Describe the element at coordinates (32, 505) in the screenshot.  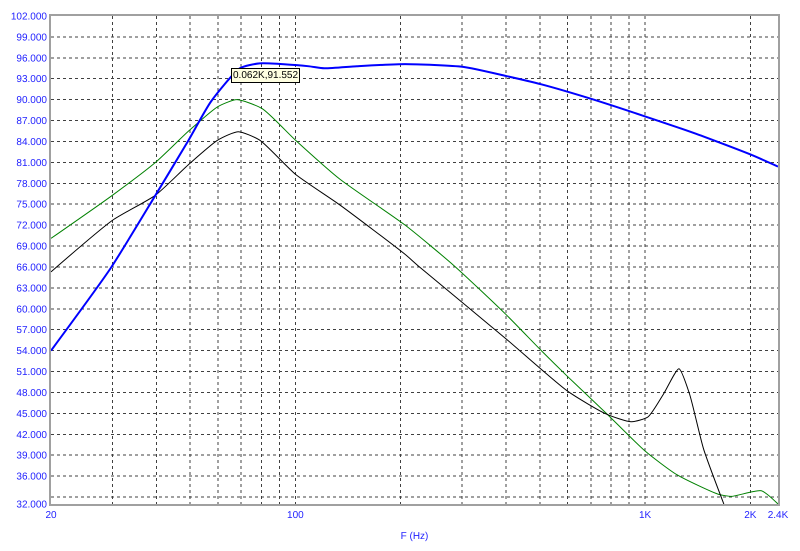
I see `y-tick-label: 32.000` at that location.